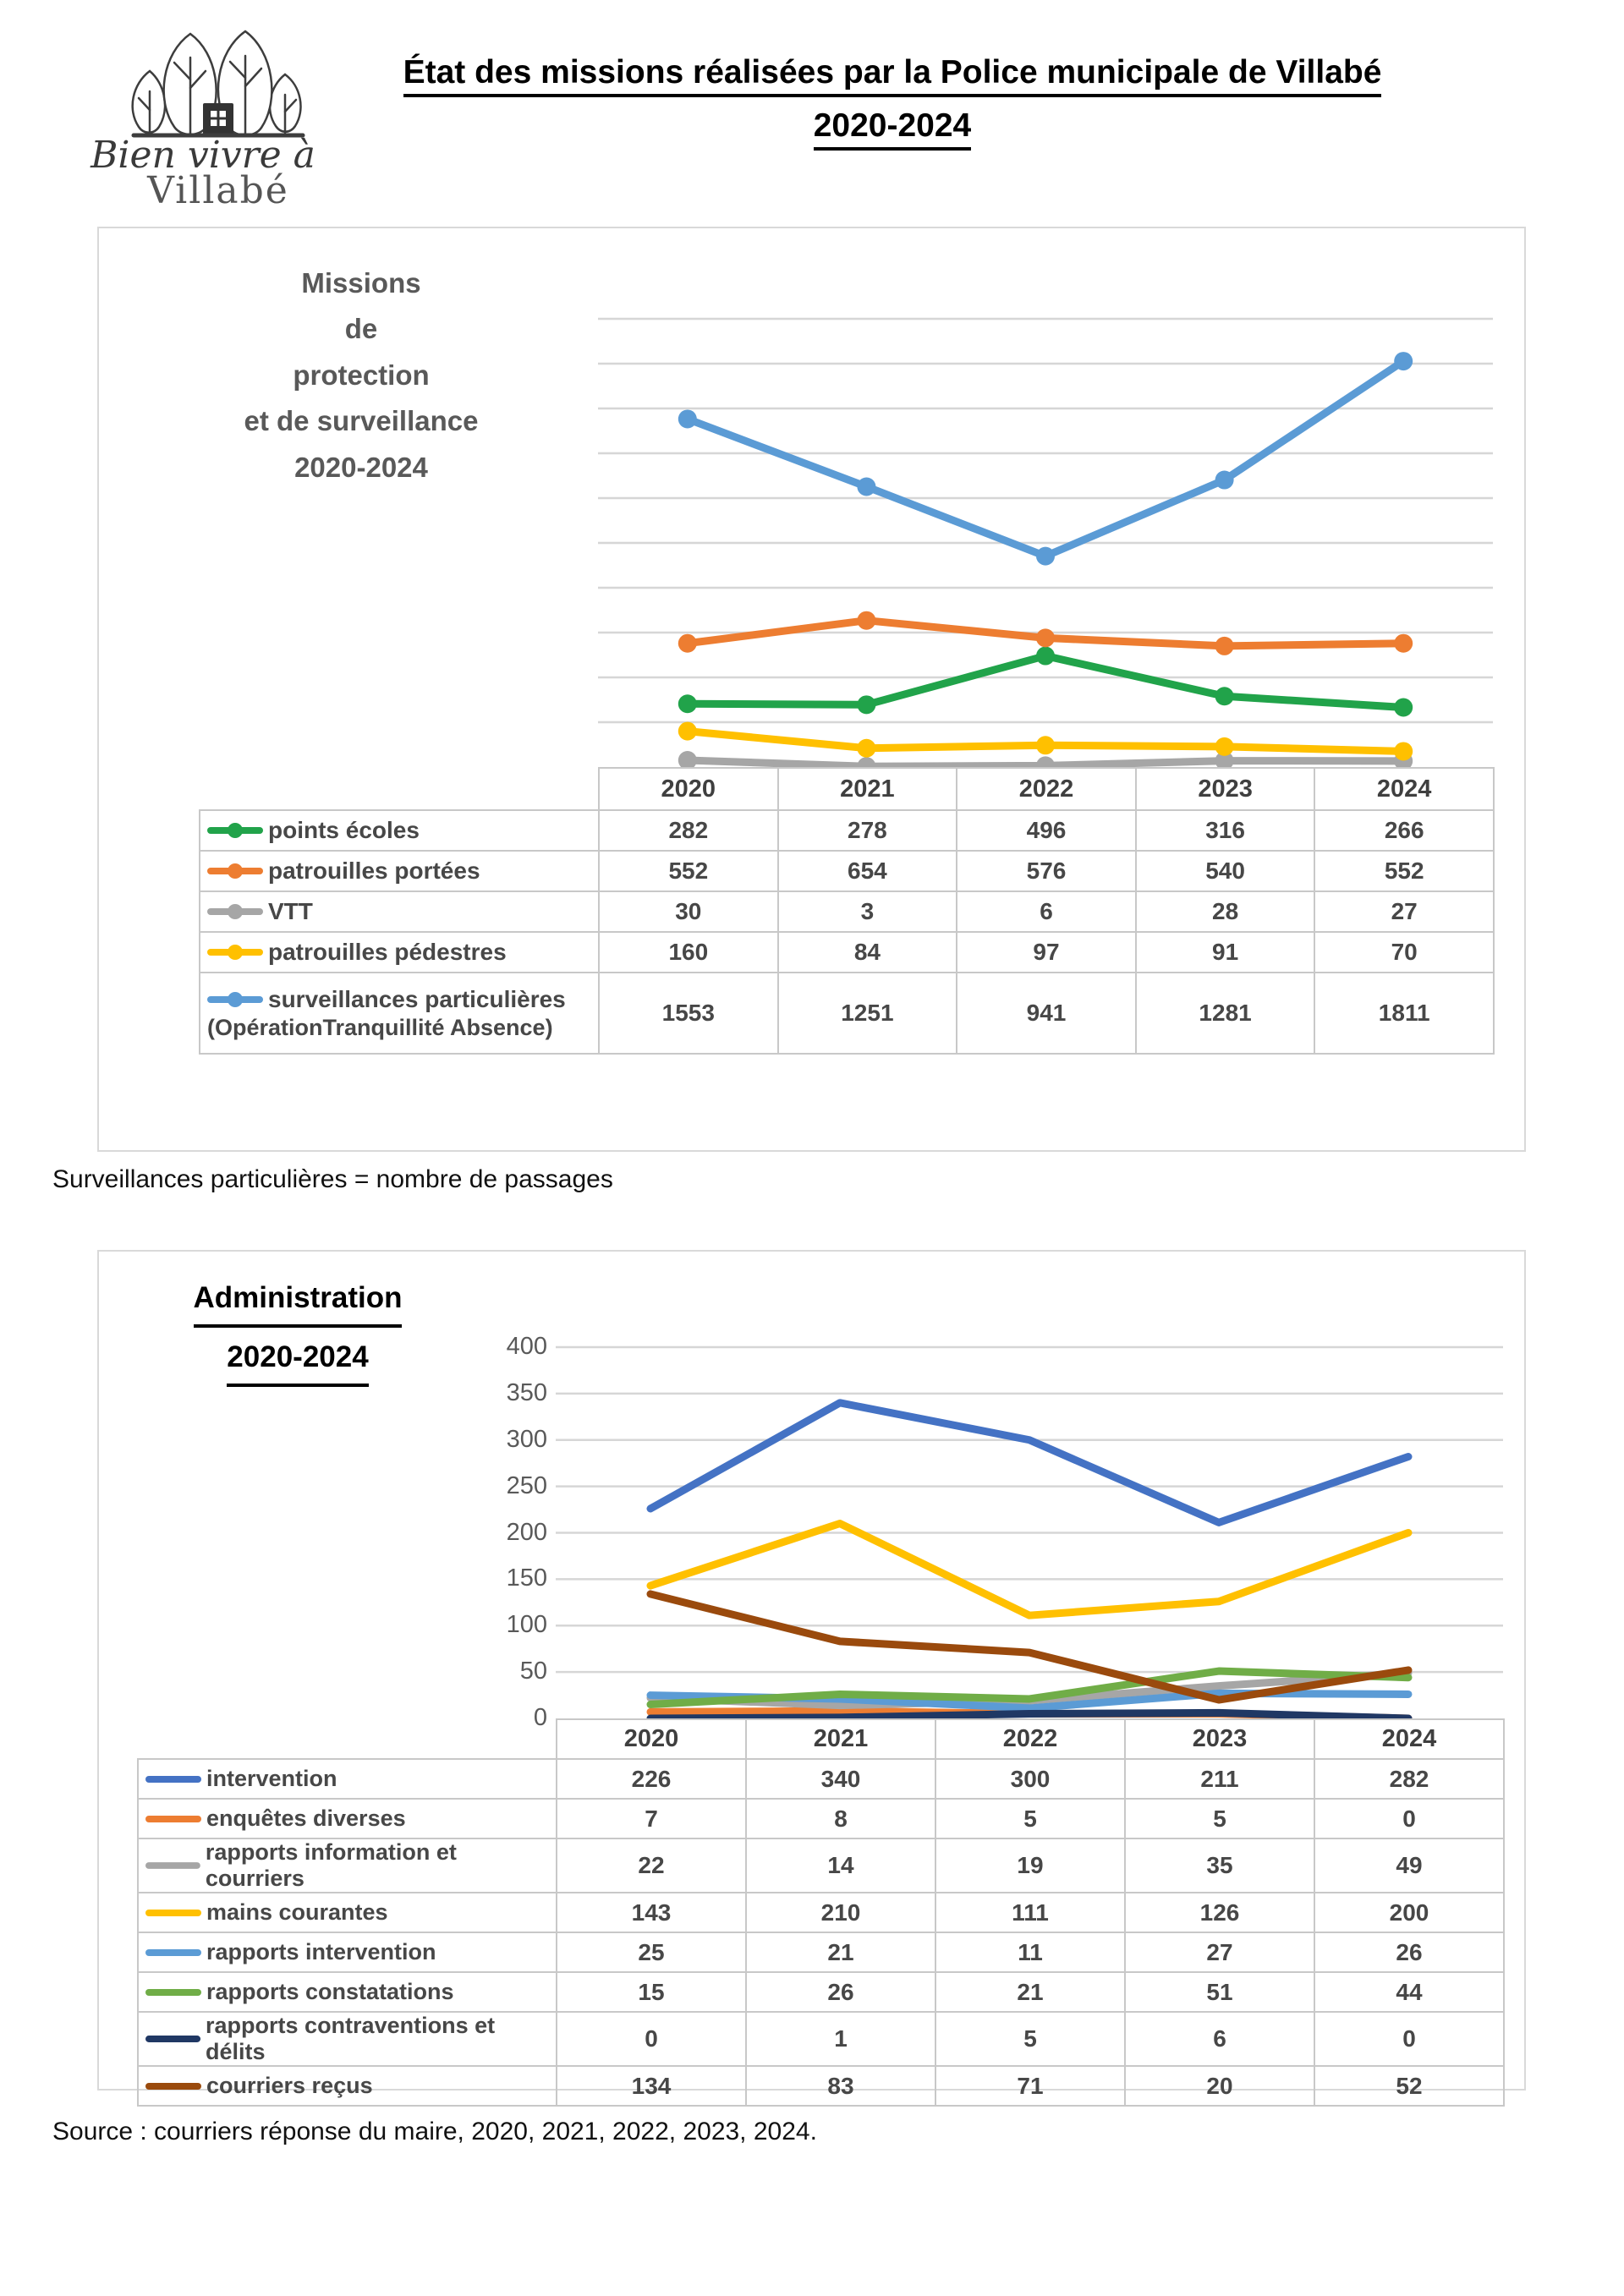 The width and height of the screenshot is (1624, 2296). What do you see at coordinates (841, 1865) in the screenshot?
I see `value-cell: 14` at bounding box center [841, 1865].